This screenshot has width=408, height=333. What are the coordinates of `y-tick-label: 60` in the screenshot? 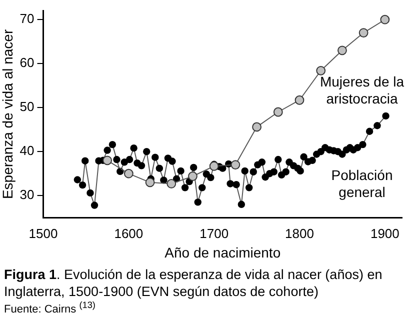 It's located at (27, 62).